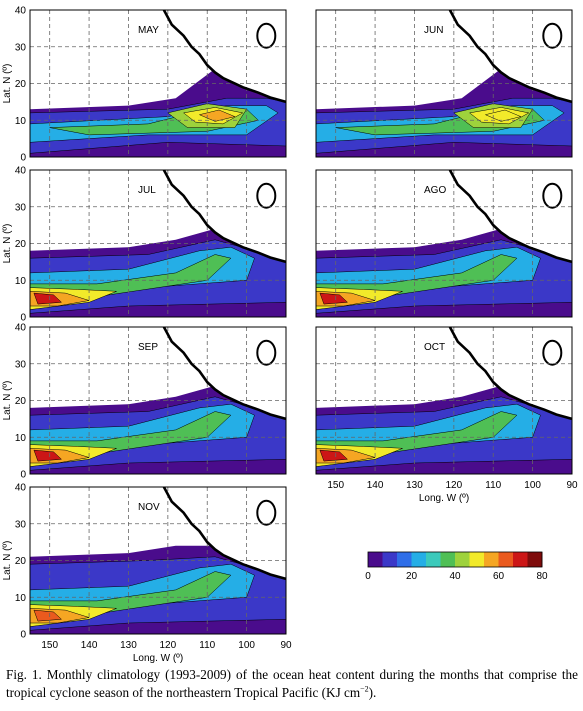 This screenshot has height=711, width=583. I want to click on colorbar-tick-label: 60, so click(499, 576).